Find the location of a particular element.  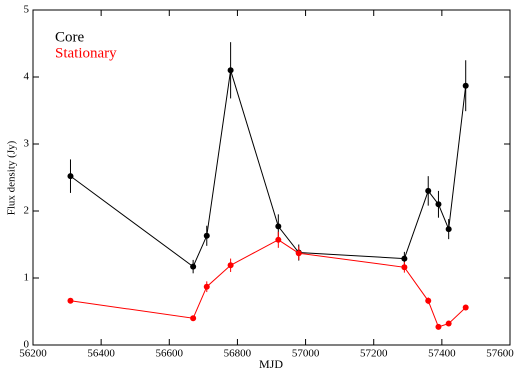

x-tick-label: 56800 is located at coordinates (238, 354).